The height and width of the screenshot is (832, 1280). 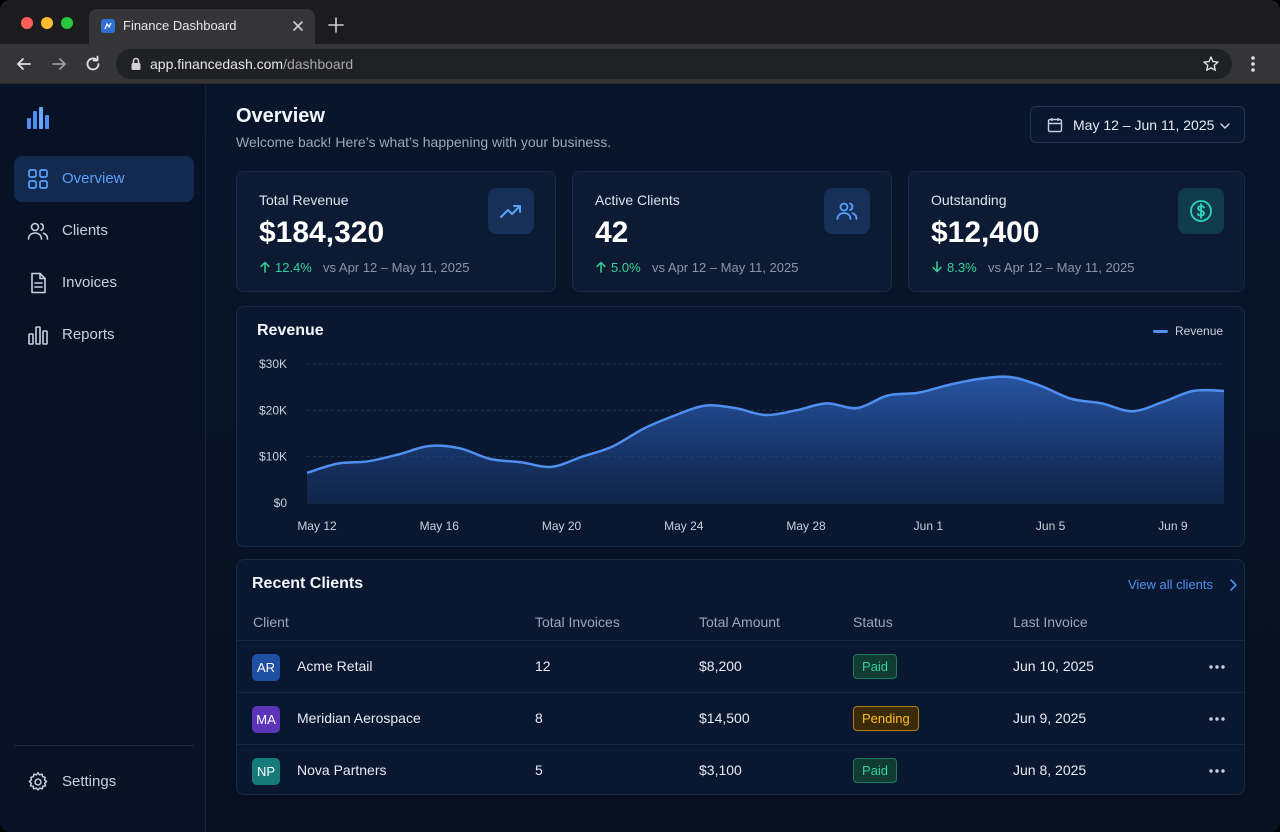 I want to click on last-invoice-date: Jun 9, 2025, so click(x=1050, y=718).